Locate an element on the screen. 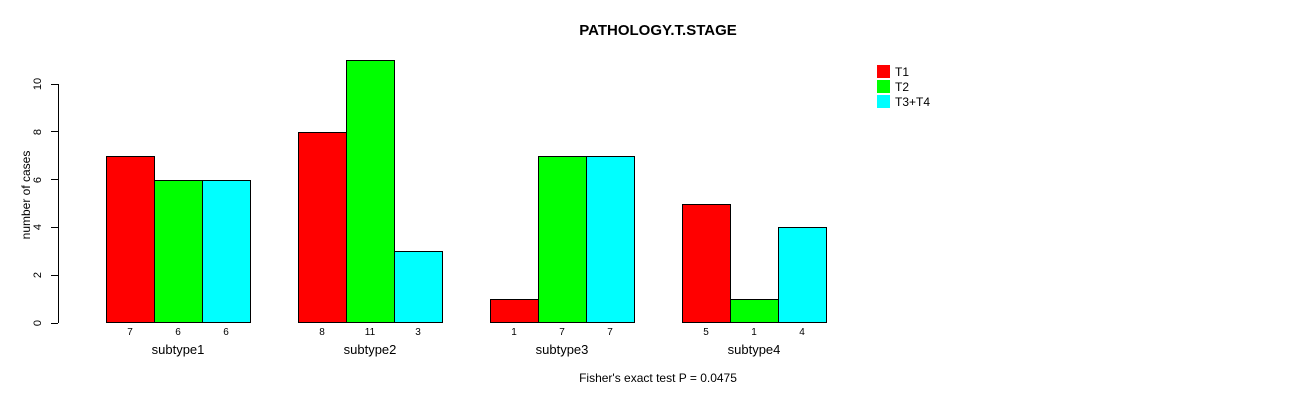 This screenshot has width=1290, height=400. chart-title: PATHOLOGY.T.STAGE is located at coordinates (658, 30).